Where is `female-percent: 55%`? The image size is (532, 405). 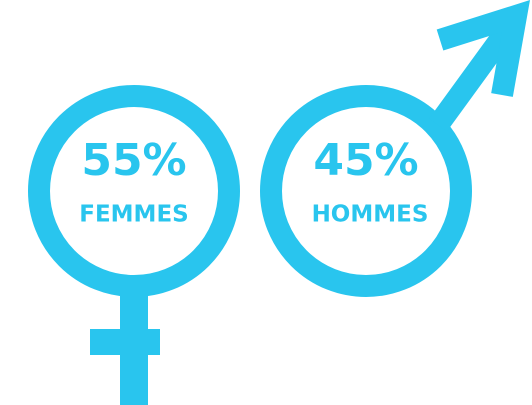 female-percent: 55% is located at coordinates (133, 160).